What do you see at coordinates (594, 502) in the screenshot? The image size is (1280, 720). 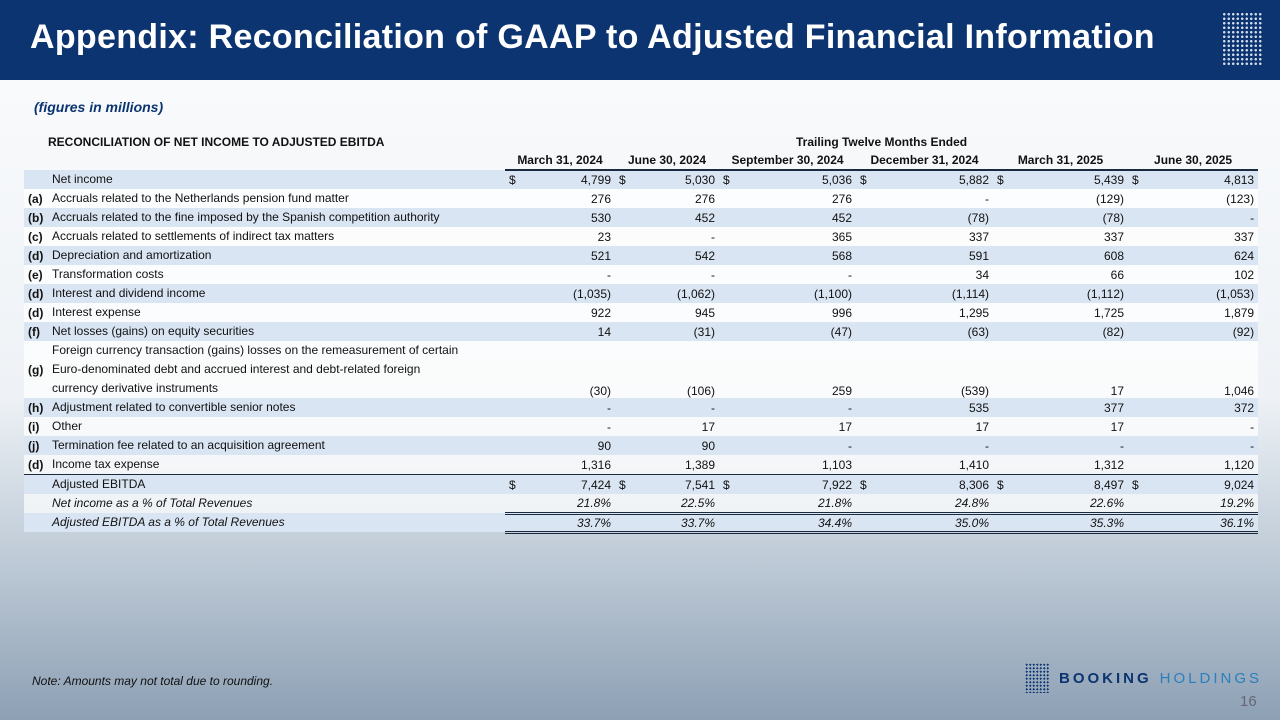 I see `value: 21.8%` at bounding box center [594, 502].